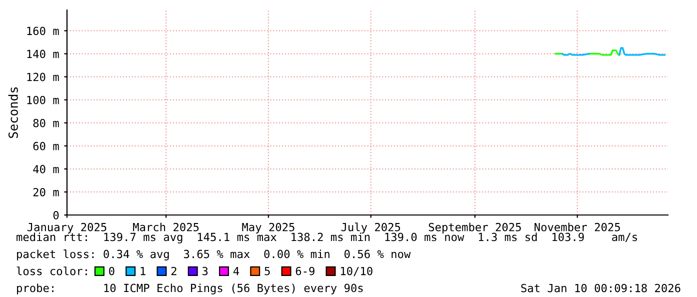 This screenshot has height=297, width=697. Describe the element at coordinates (66, 228) in the screenshot. I see `x-tick-label: January 2025` at that location.